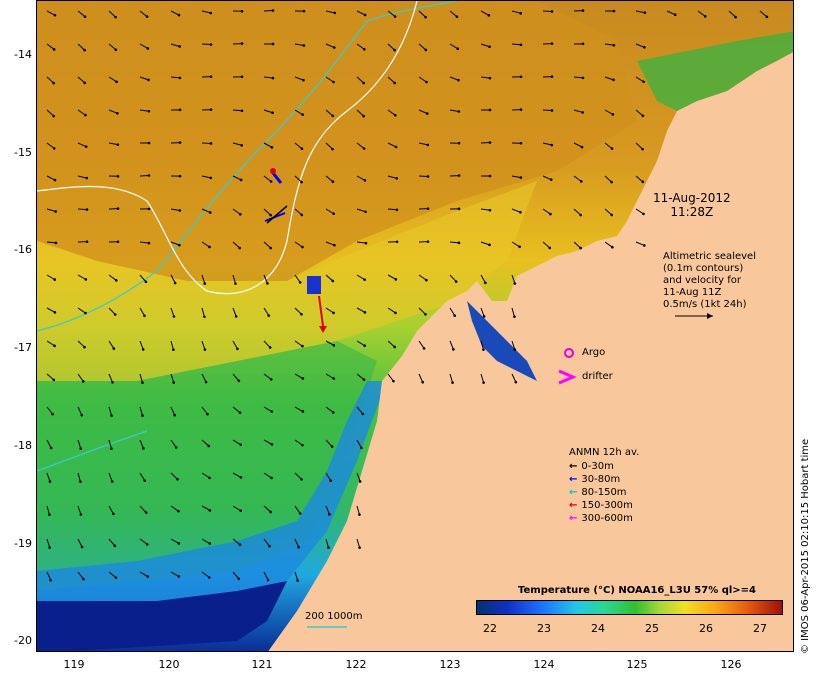  Describe the element at coordinates (573, 505) in the screenshot. I see `arrow-3-icon: ←` at that location.